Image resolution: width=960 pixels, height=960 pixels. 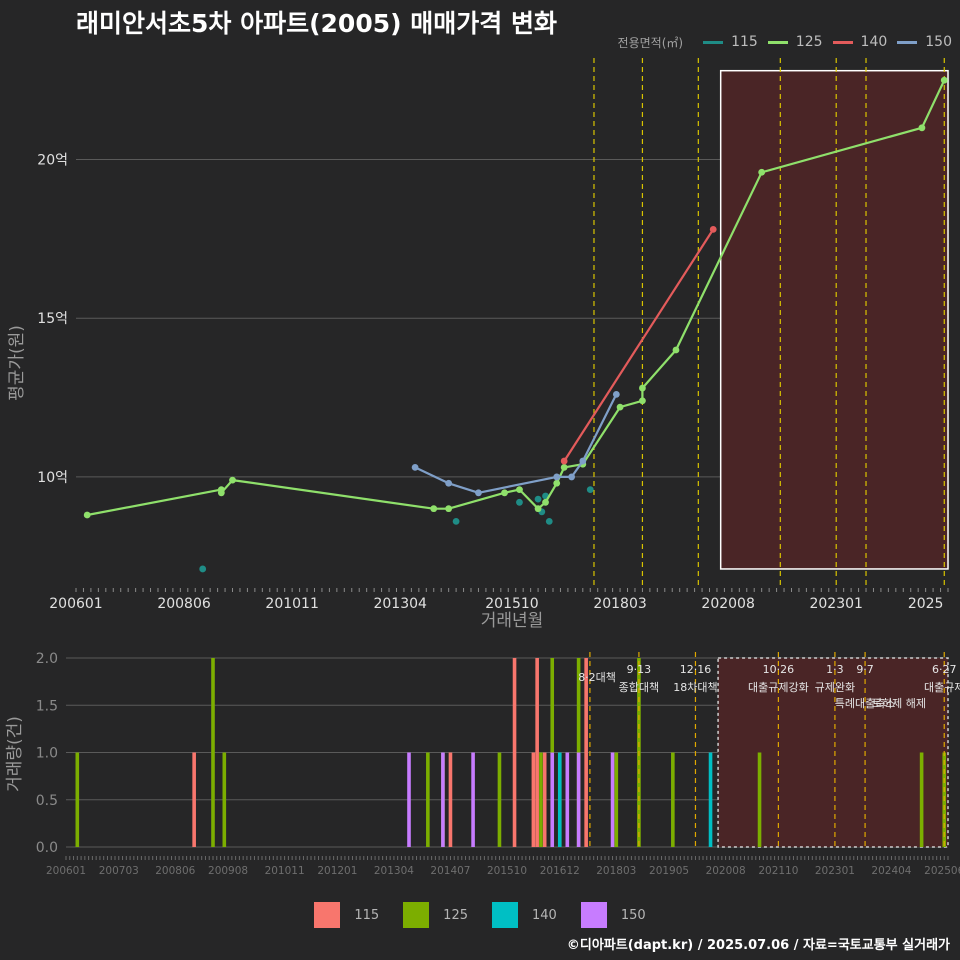 I want to click on volume-x-tick-label: 201510, so click(x=507, y=871).